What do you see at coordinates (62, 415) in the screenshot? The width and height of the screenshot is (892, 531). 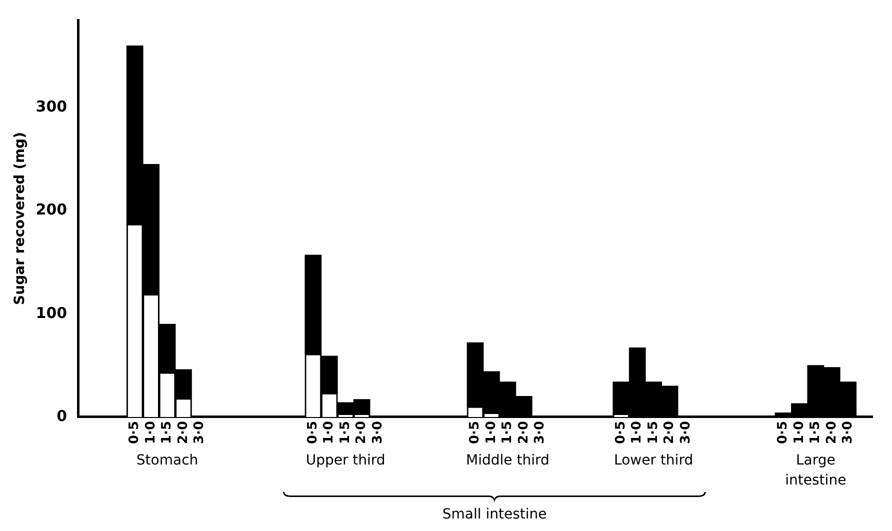 I see `y-tick-label: 0` at bounding box center [62, 415].